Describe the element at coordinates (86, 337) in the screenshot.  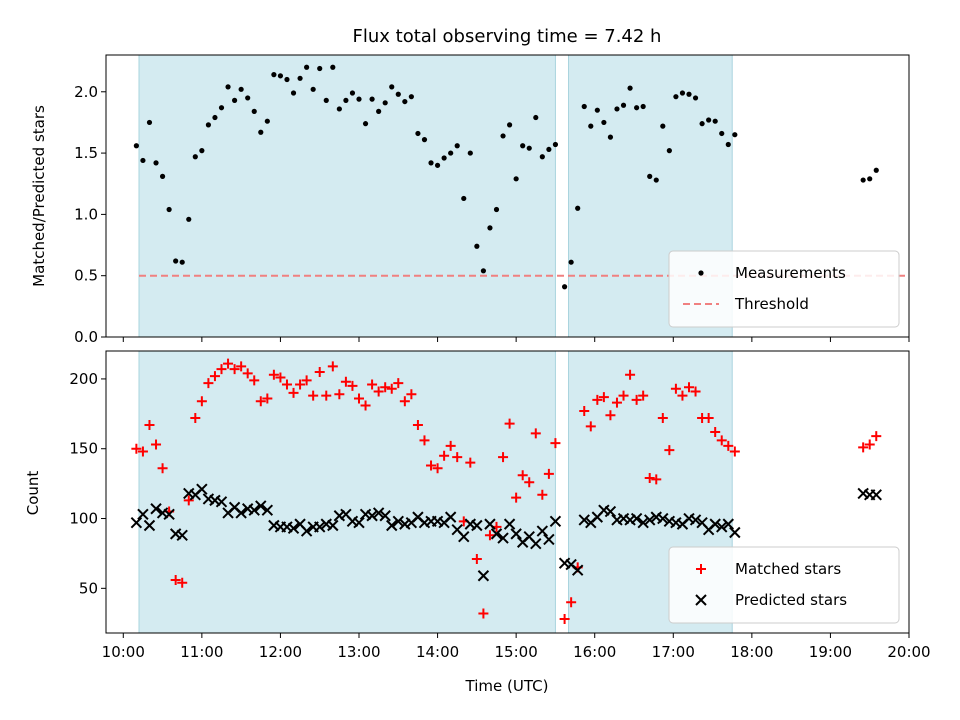
I see `top-y-tick-label: 0.0` at that location.